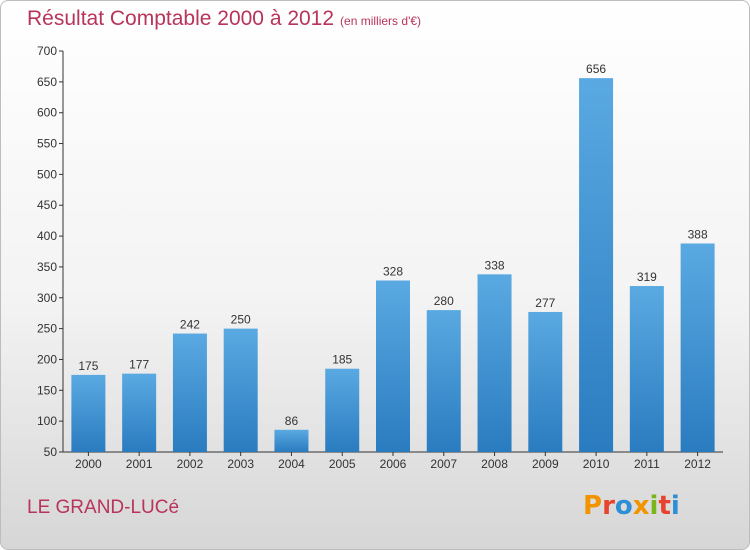  What do you see at coordinates (342, 464) in the screenshot?
I see `x-tick-label: 2005` at bounding box center [342, 464].